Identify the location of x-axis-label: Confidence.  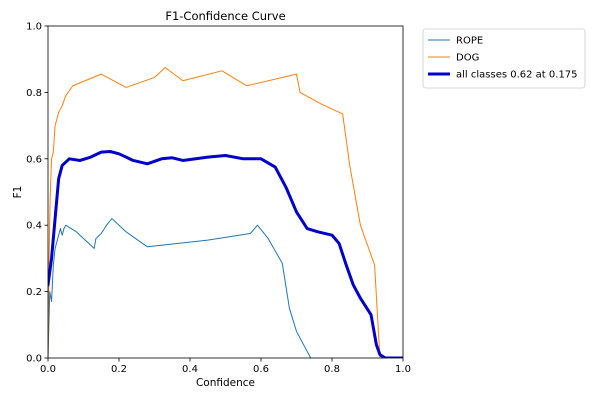
(225, 383).